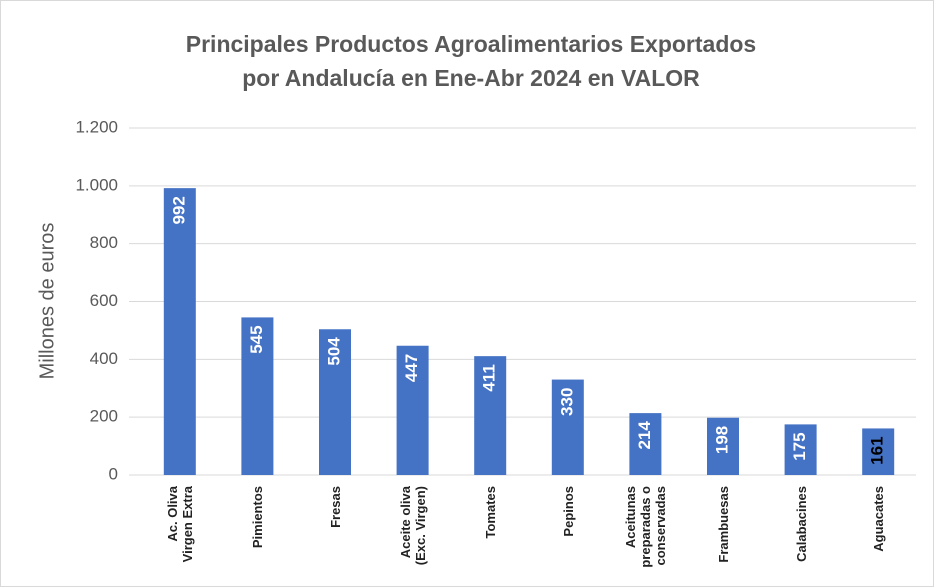 This screenshot has height=587, width=934. What do you see at coordinates (96, 126) in the screenshot?
I see `y-tick-label: 1.200` at bounding box center [96, 126].